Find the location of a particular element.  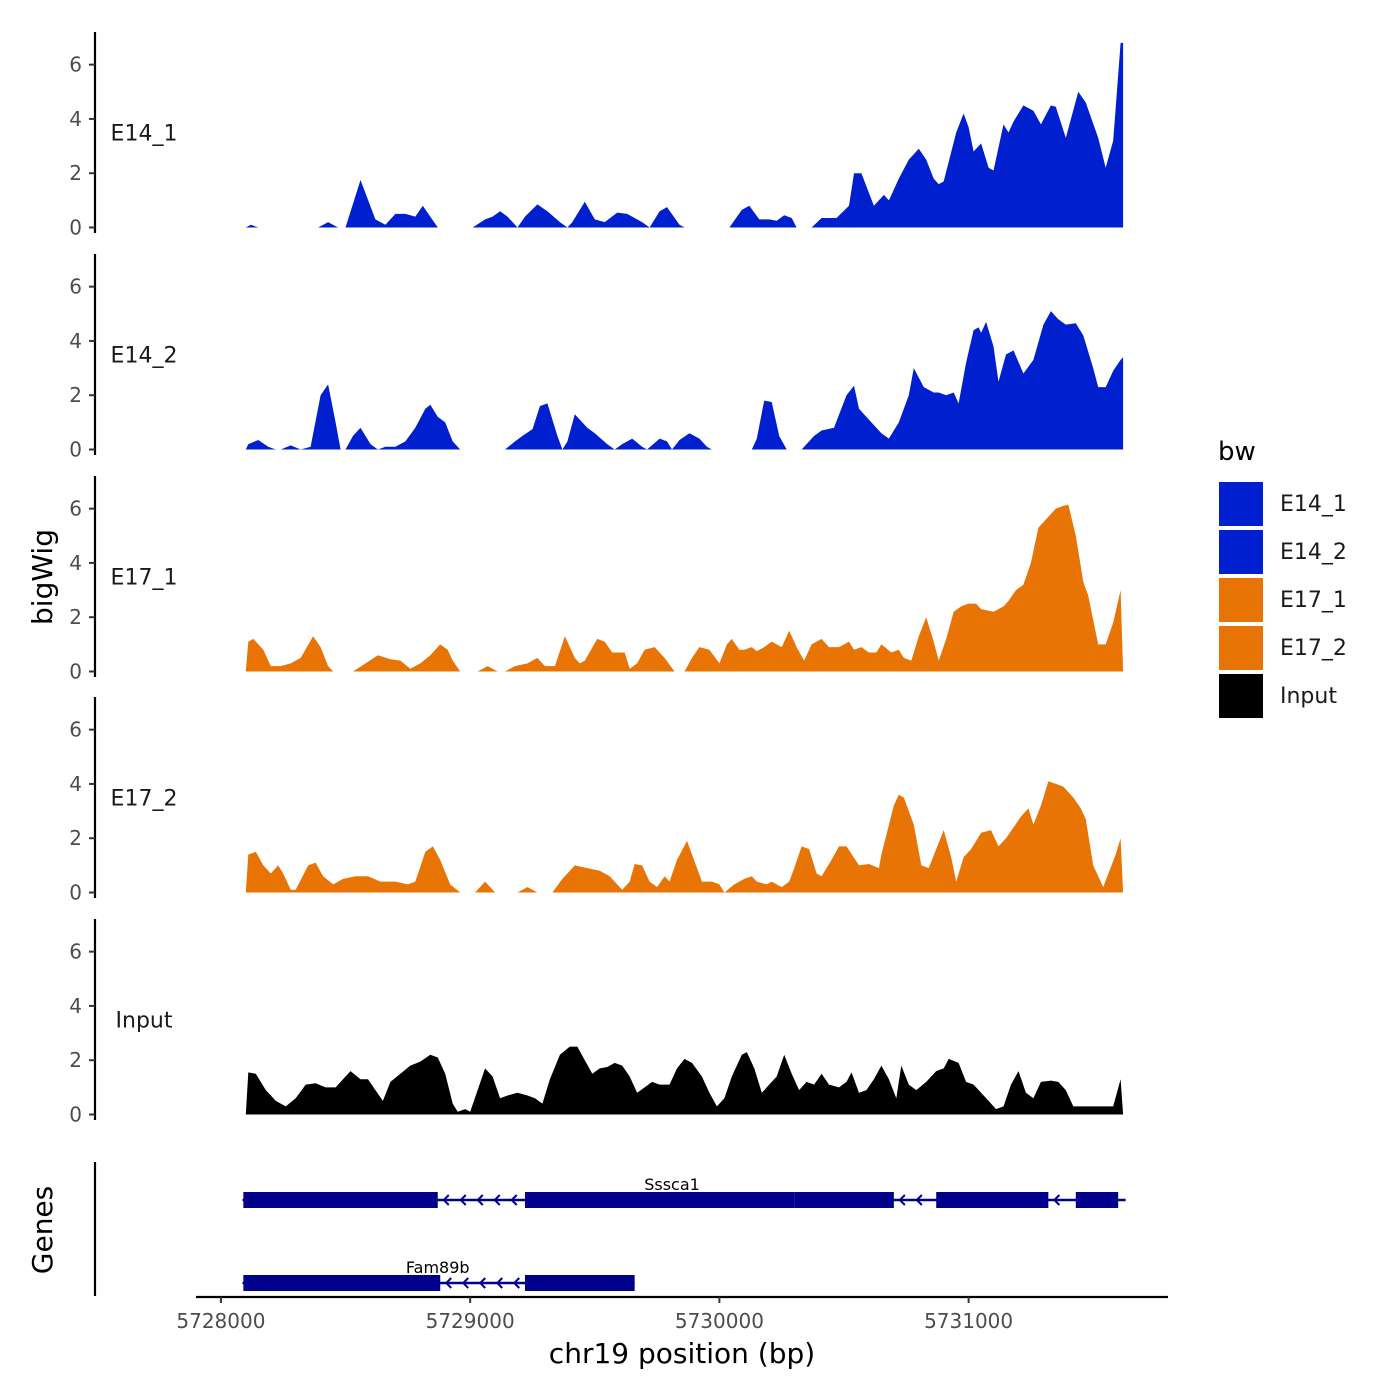

gene-label: Fam89b is located at coordinates (438, 1267).